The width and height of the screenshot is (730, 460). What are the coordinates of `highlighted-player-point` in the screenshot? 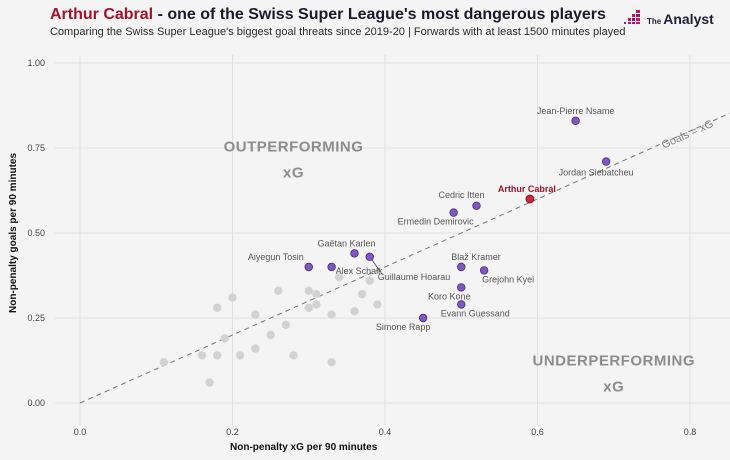 It's located at (530, 199).